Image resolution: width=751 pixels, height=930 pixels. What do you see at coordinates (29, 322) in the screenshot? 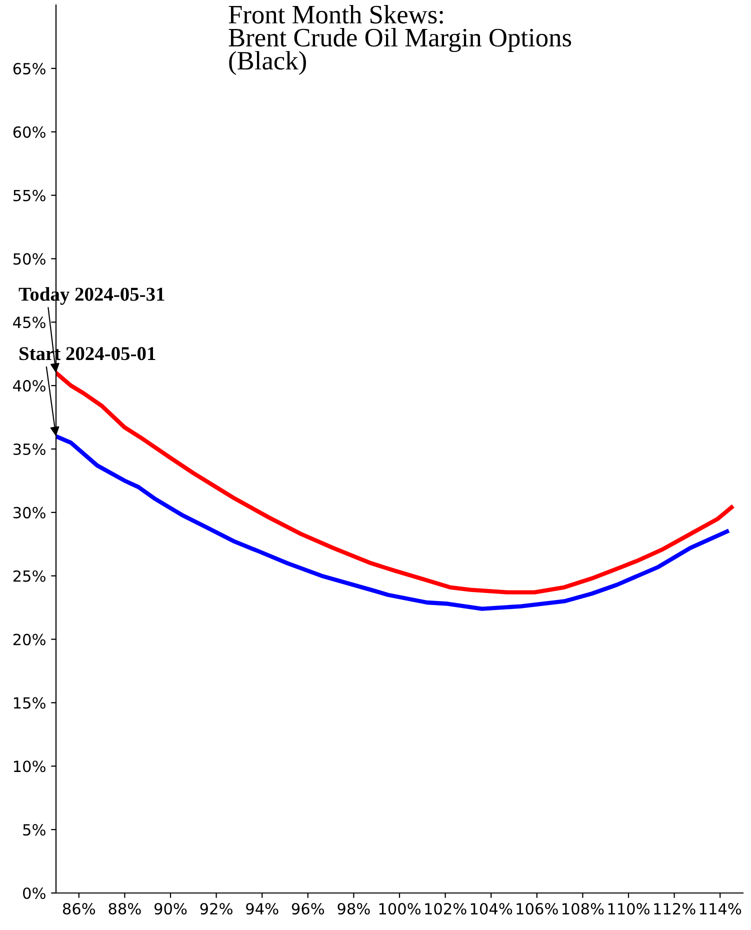
I see `y-tick-label: 45%` at bounding box center [29, 322].